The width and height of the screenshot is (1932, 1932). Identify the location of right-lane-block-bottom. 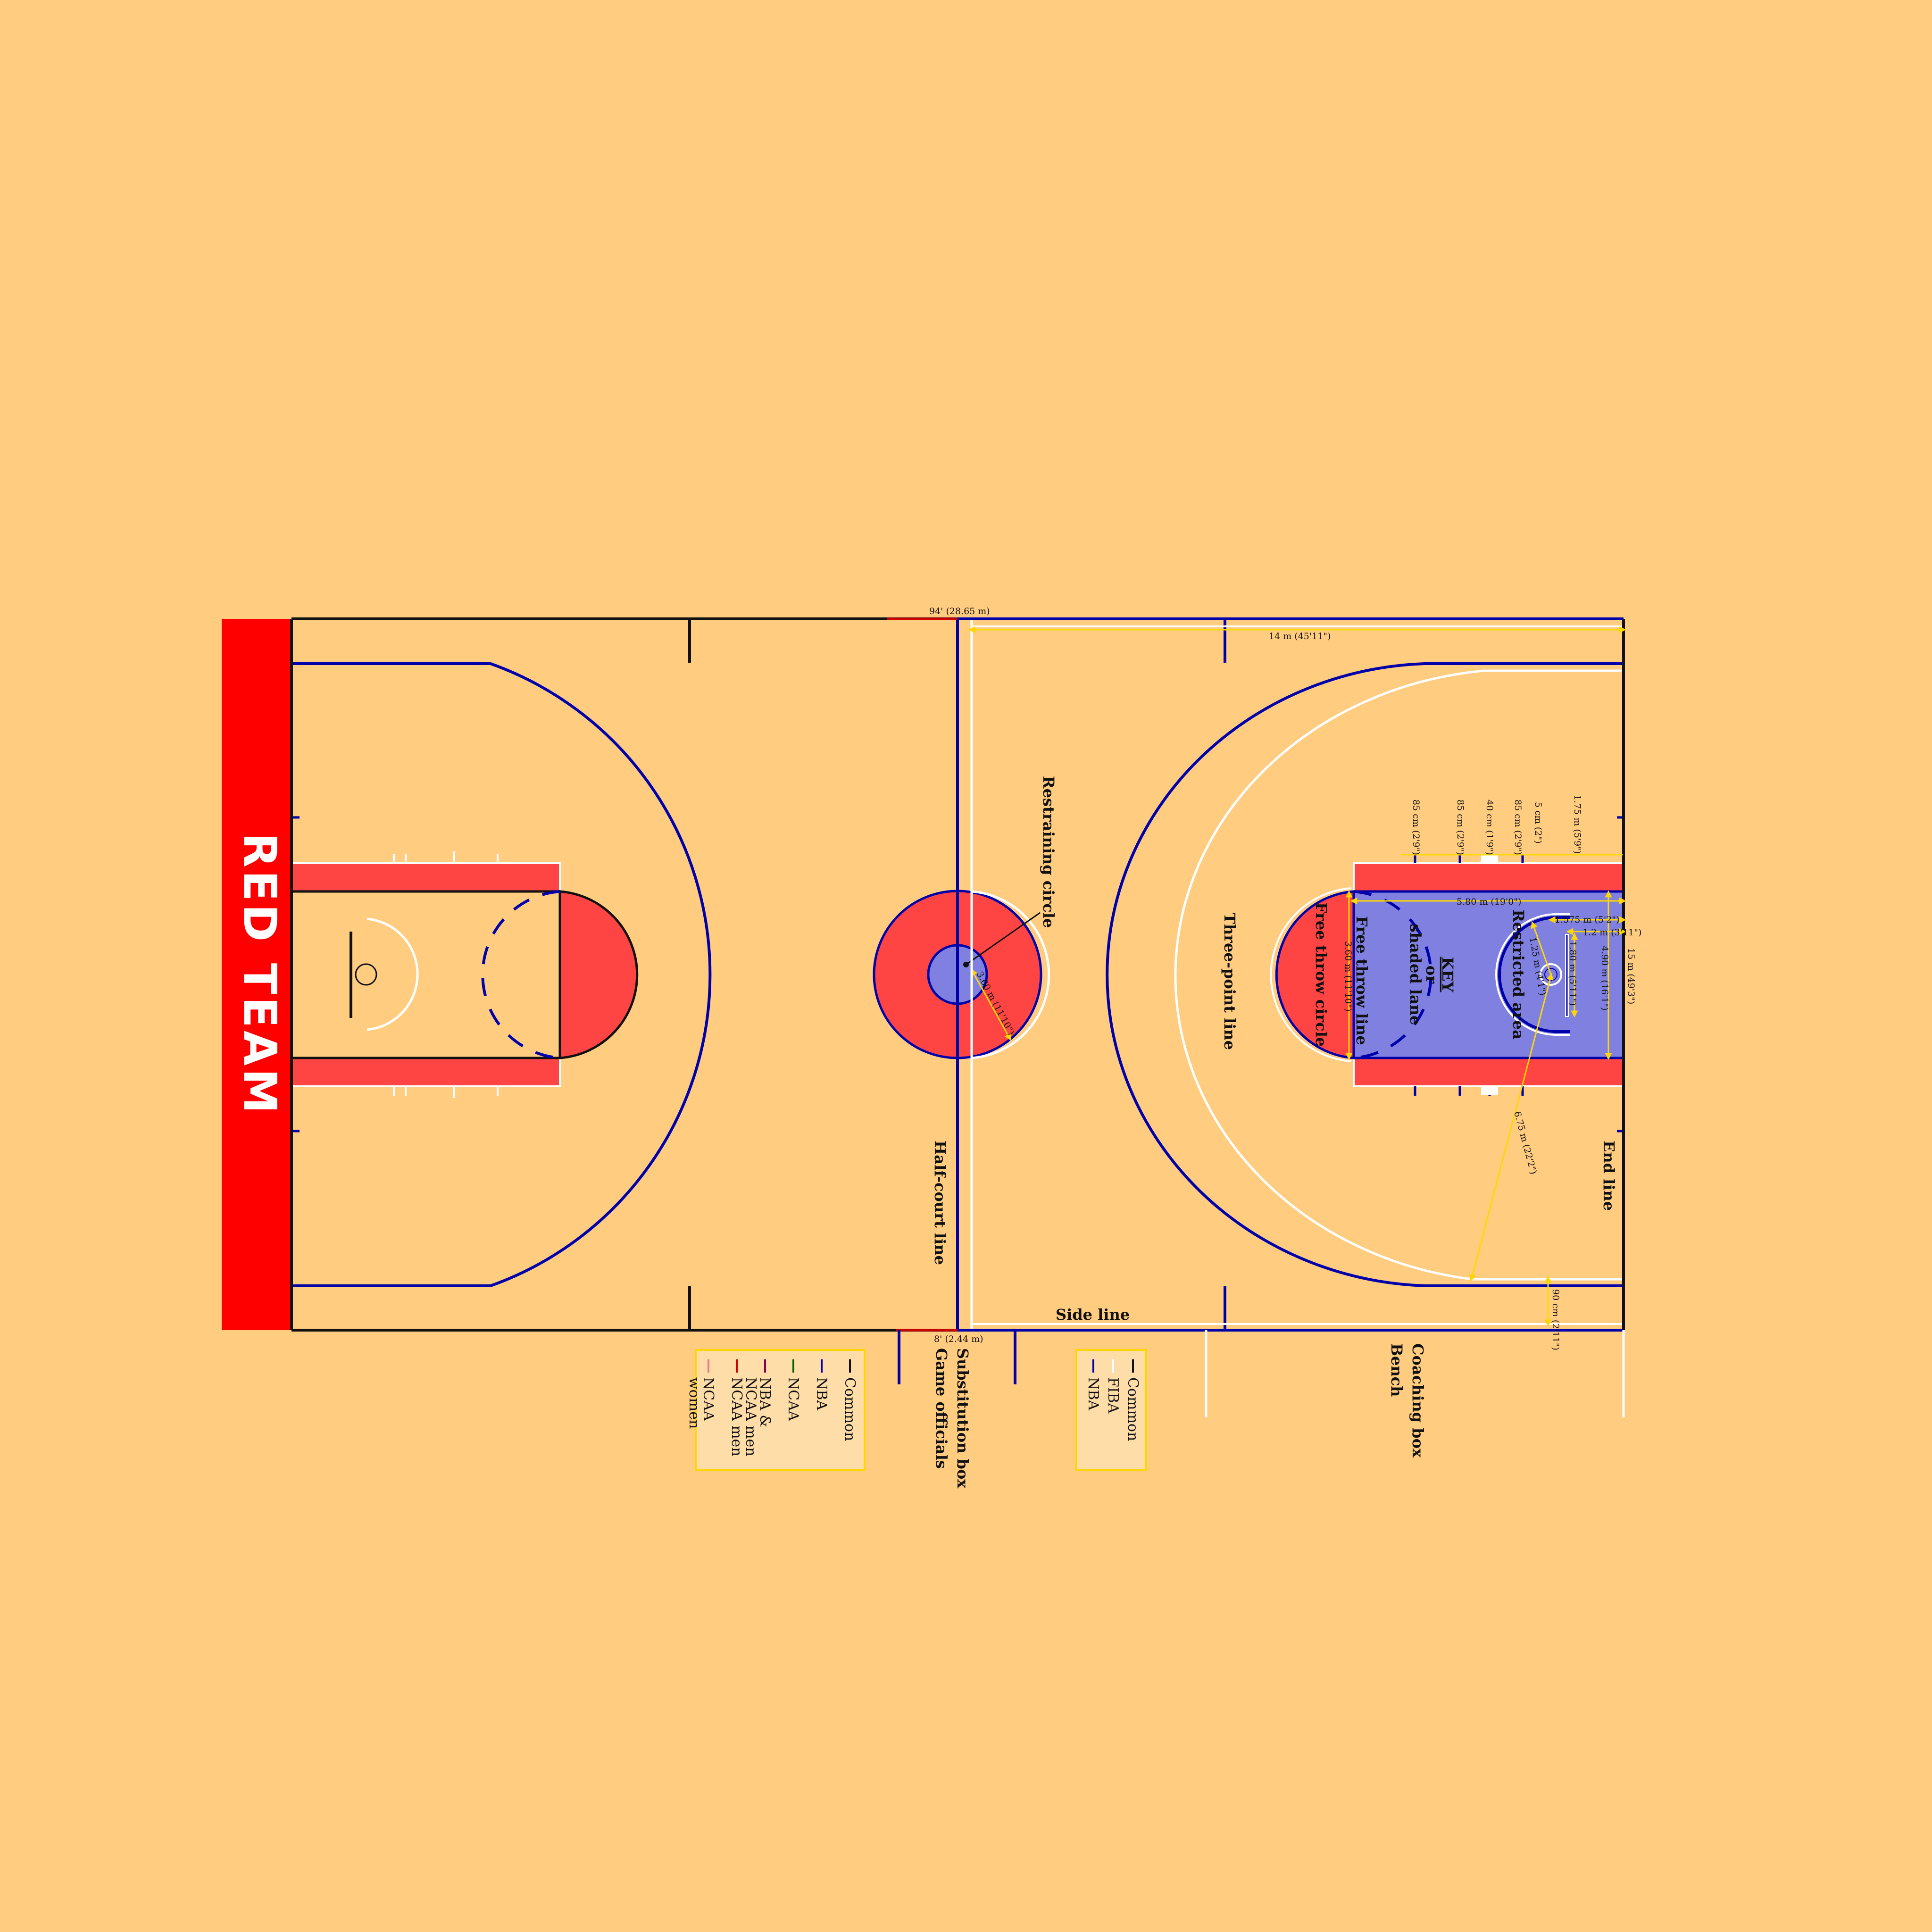
(1490, 1091).